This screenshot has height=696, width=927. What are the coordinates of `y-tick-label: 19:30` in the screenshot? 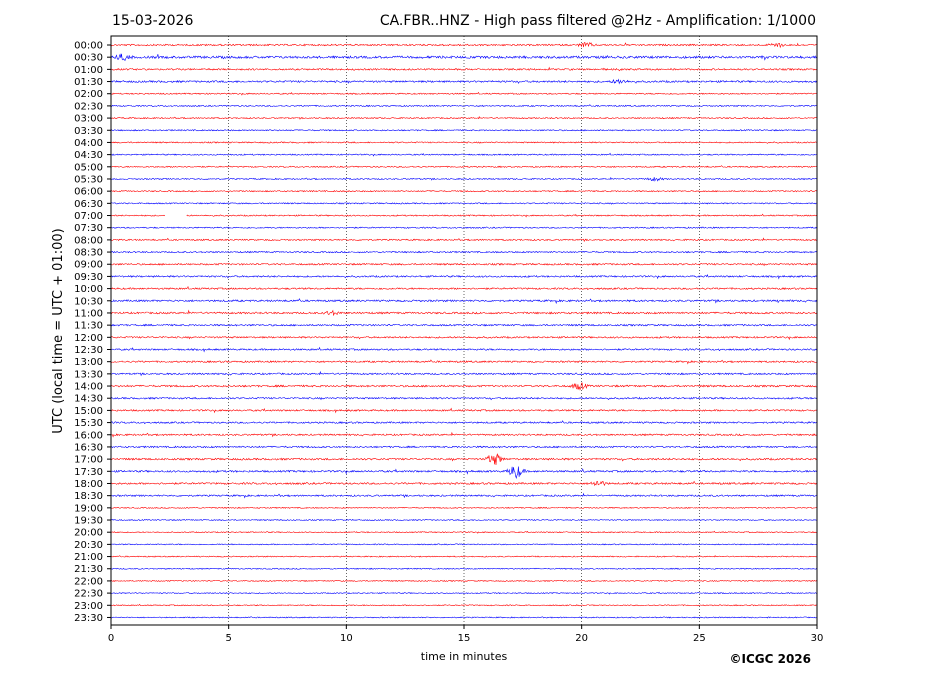 It's located at (88, 521).